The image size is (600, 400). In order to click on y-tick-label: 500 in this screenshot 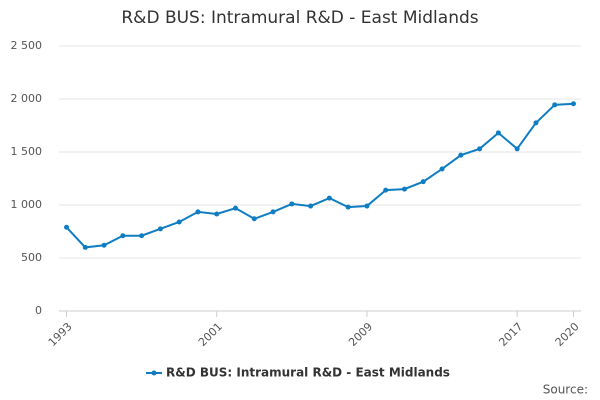, I will do `click(31, 257)`.